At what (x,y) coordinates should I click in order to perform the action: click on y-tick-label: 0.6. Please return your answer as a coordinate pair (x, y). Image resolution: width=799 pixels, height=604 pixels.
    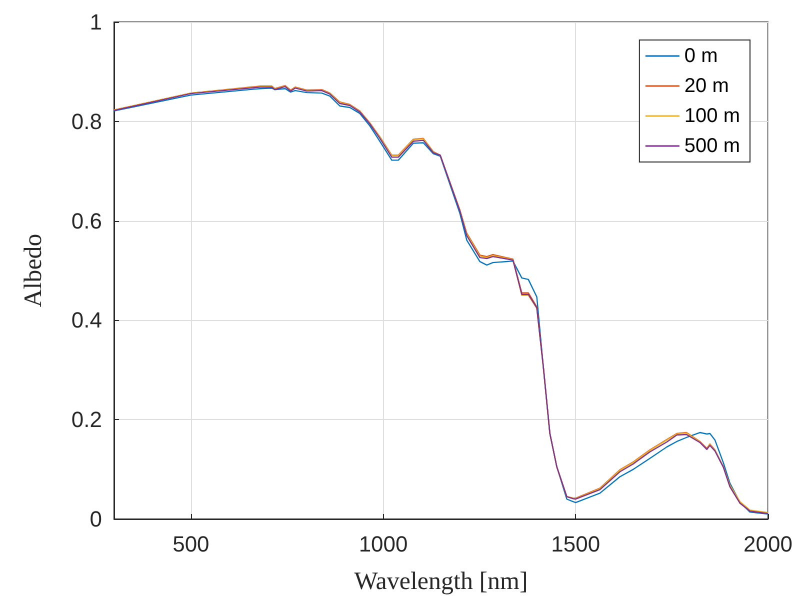
    Looking at the image, I should click on (86, 221).